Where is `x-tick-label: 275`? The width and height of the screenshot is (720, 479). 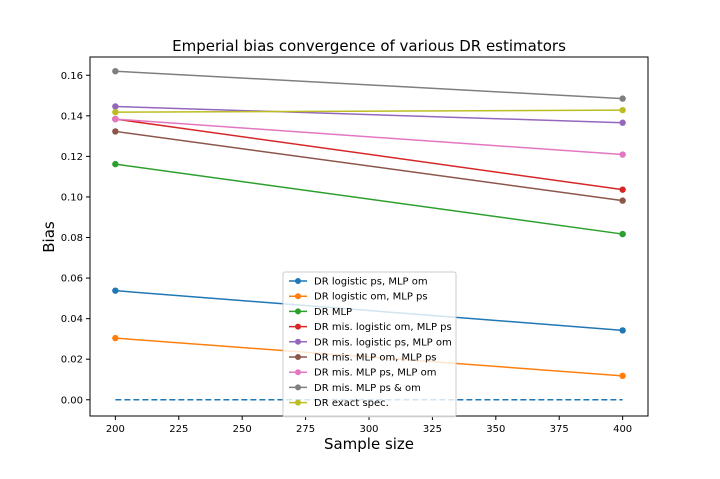
x-tick-label: 275 is located at coordinates (305, 429).